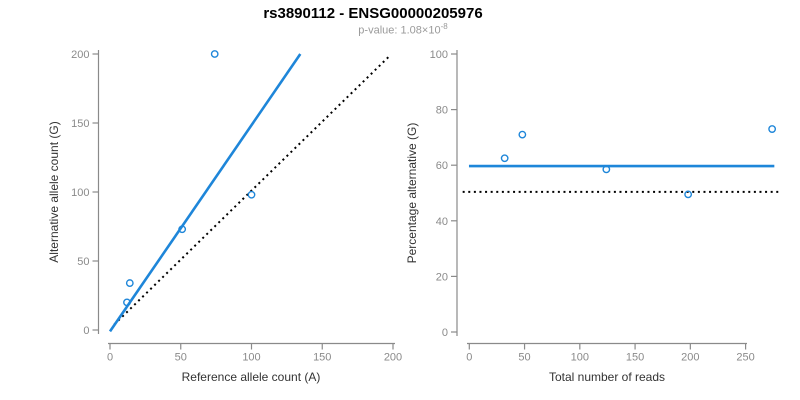 This screenshot has height=400, width=800. Describe the element at coordinates (412, 193) in the screenshot. I see `y-axis-title: Percentage alternative (G)` at that location.